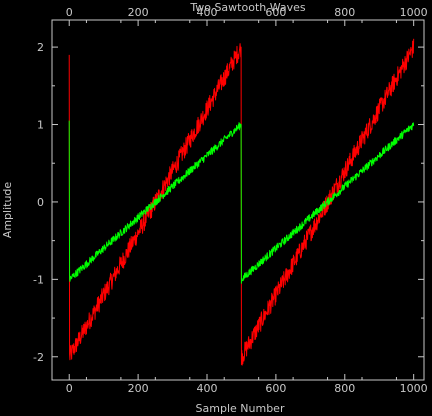 The width and height of the screenshot is (432, 416). I want to click on y-tick-label: 0, so click(40, 202).